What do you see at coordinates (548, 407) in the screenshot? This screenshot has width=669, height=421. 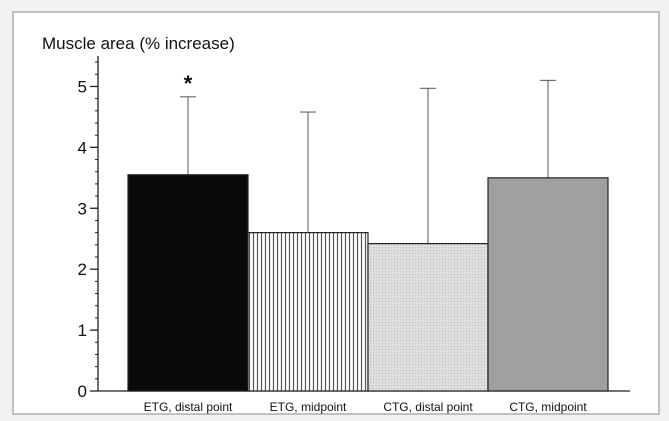 I see `x-tick-label: CTG, midpoint` at bounding box center [548, 407].